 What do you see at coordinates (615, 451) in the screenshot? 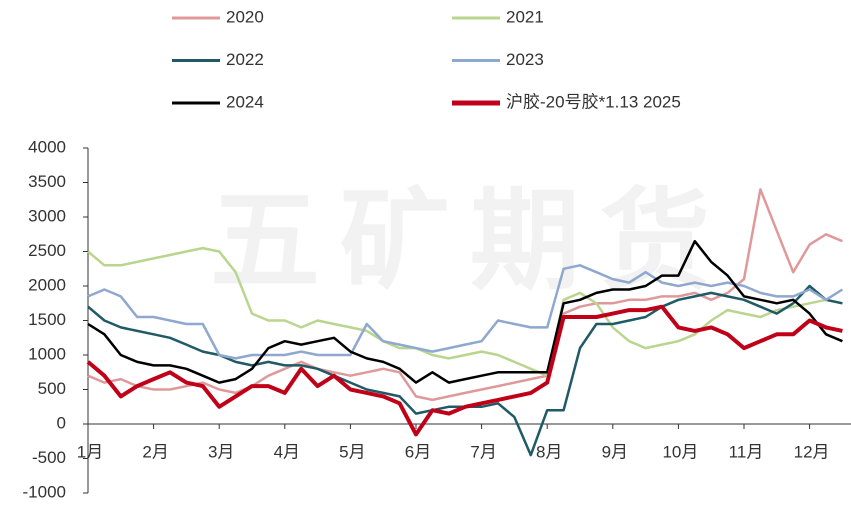
I see `x-tick-label: 9月` at bounding box center [615, 451].